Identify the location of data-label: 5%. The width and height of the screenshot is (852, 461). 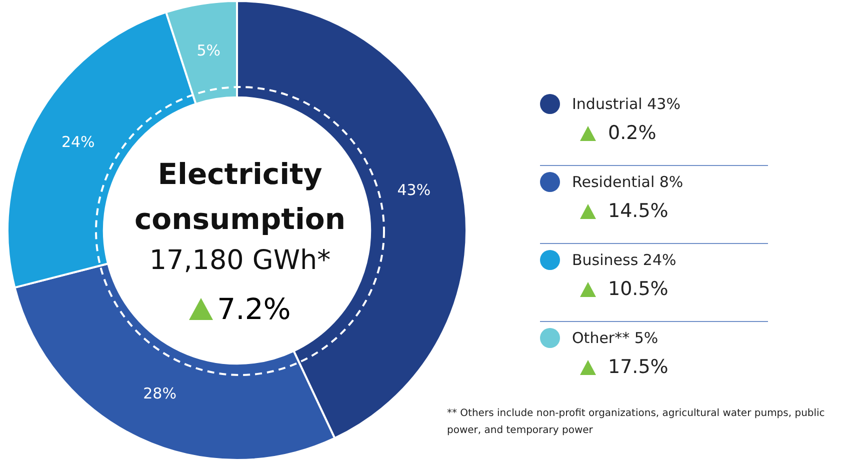
(208, 50).